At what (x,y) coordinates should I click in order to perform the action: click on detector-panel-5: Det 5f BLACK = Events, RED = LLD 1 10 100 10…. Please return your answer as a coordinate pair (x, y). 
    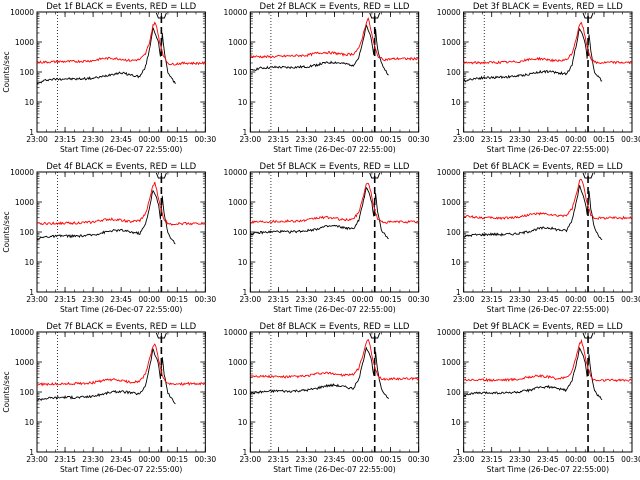
    Looking at the image, I should click on (326, 238).